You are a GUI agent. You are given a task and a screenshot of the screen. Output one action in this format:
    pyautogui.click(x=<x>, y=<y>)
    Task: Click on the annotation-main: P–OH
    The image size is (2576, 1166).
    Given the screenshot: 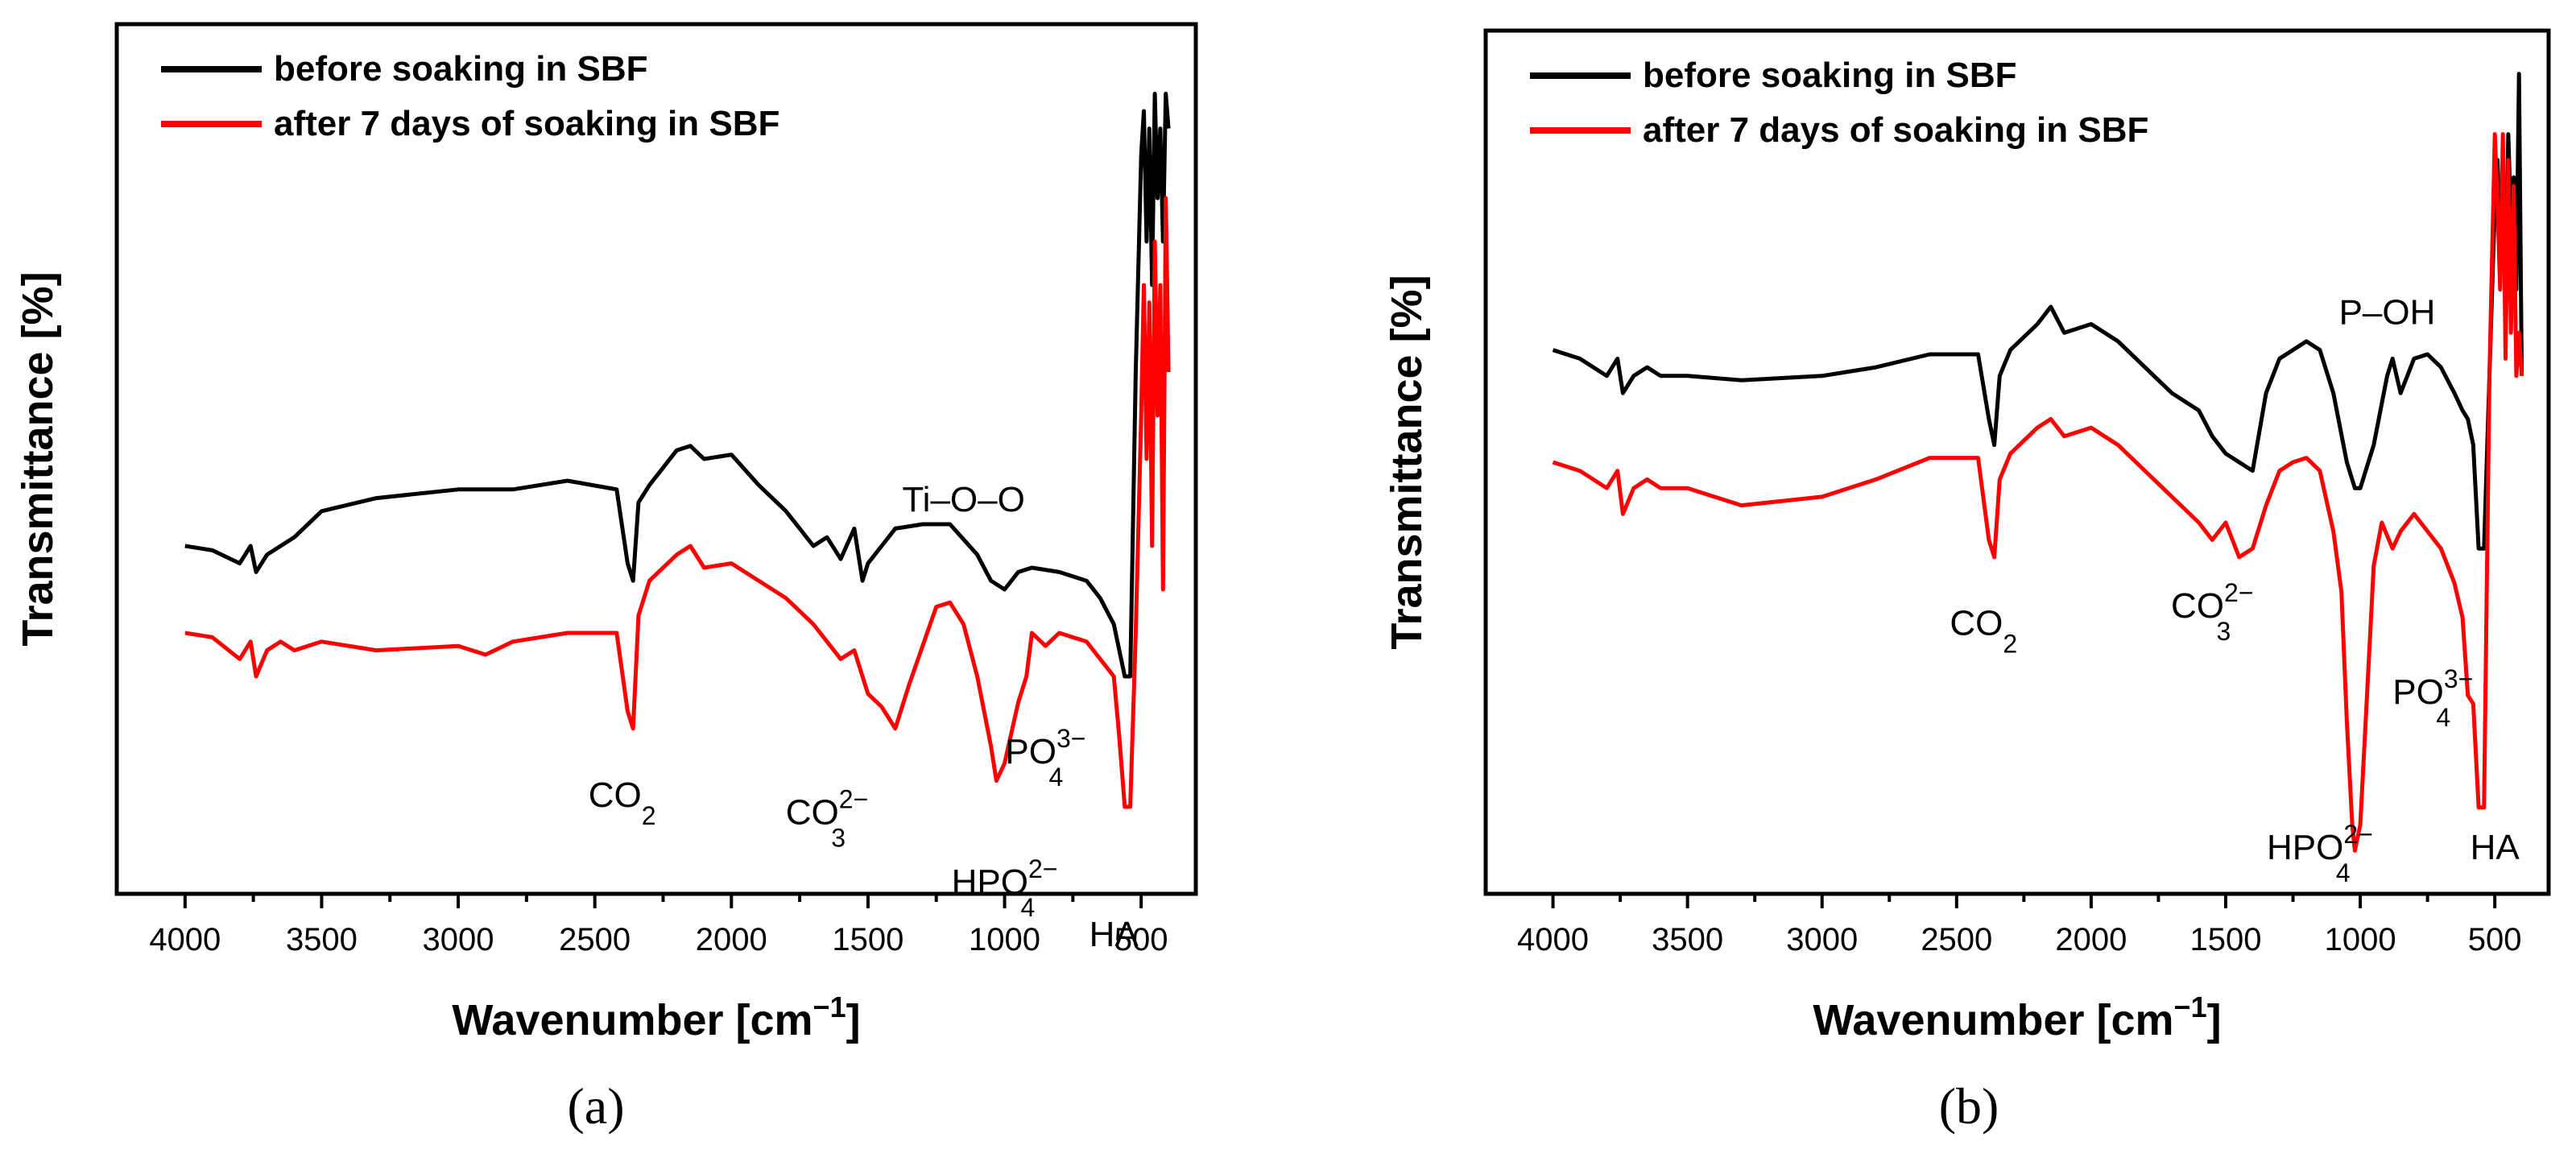 What is the action you would take?
    pyautogui.click(x=2387, y=312)
    